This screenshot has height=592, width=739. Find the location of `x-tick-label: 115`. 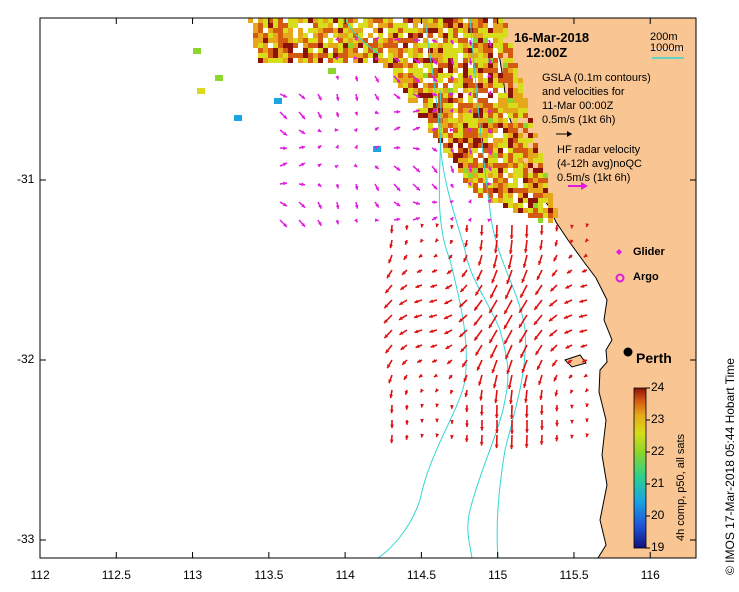

x-tick-label: 115 is located at coordinates (498, 575).